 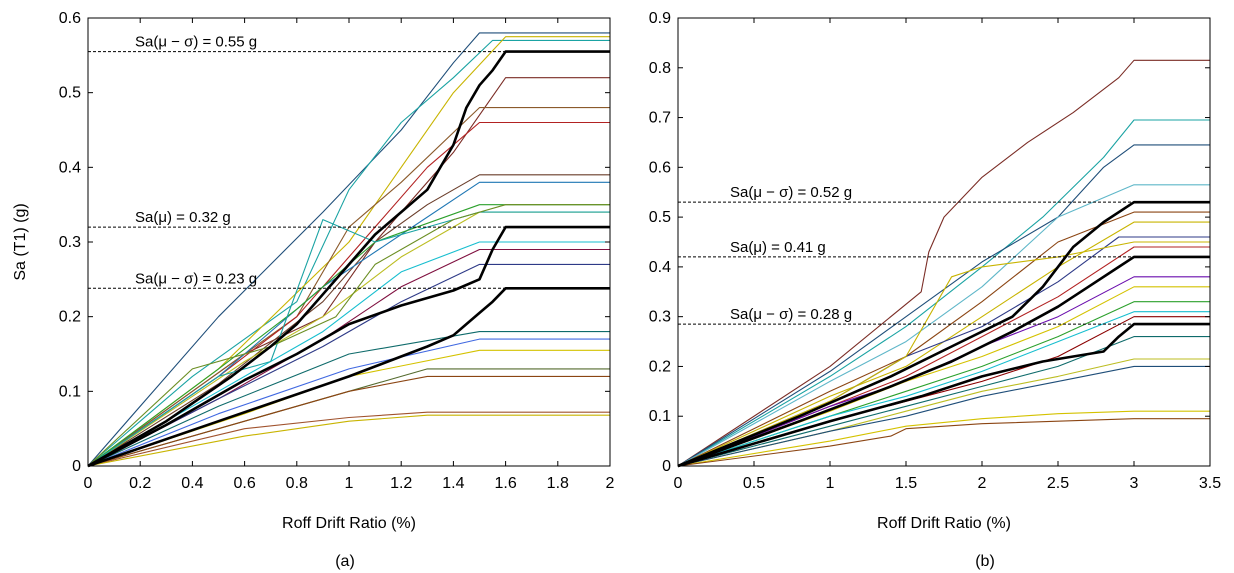 I want to click on x-tick-label: 1.6, so click(x=505, y=483).